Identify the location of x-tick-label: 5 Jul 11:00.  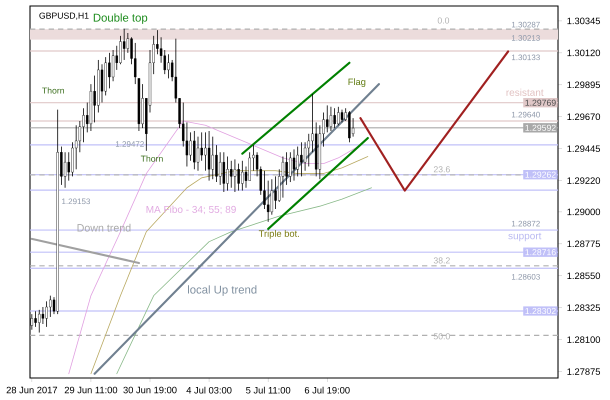
(268, 390).